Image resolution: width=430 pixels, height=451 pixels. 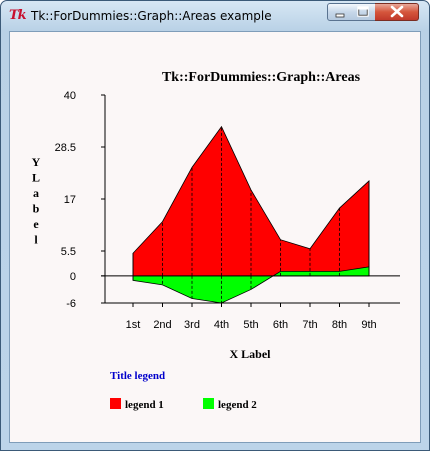 I want to click on y-axis-label-char: Y, so click(x=36, y=162).